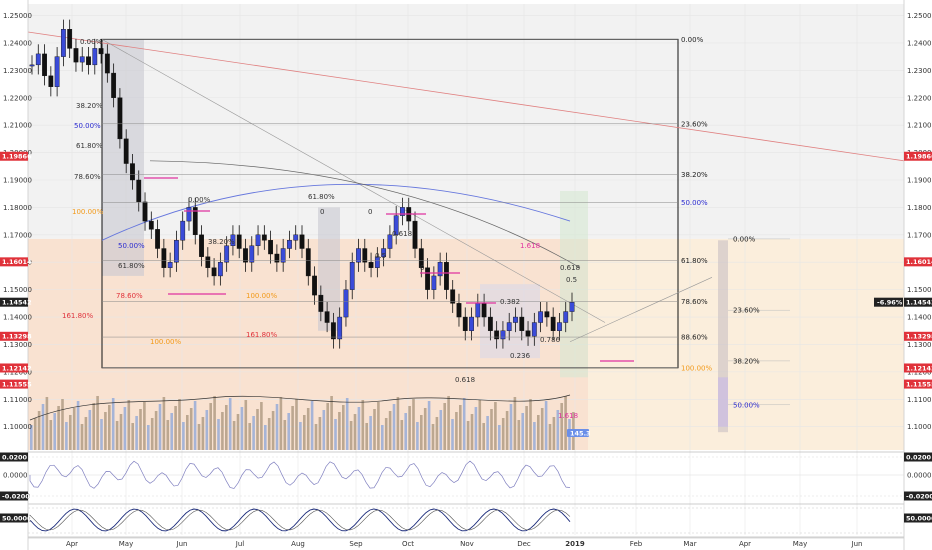 The width and height of the screenshot is (932, 550). I want to click on left-price-tick-7: 1.18000, so click(17, 208).